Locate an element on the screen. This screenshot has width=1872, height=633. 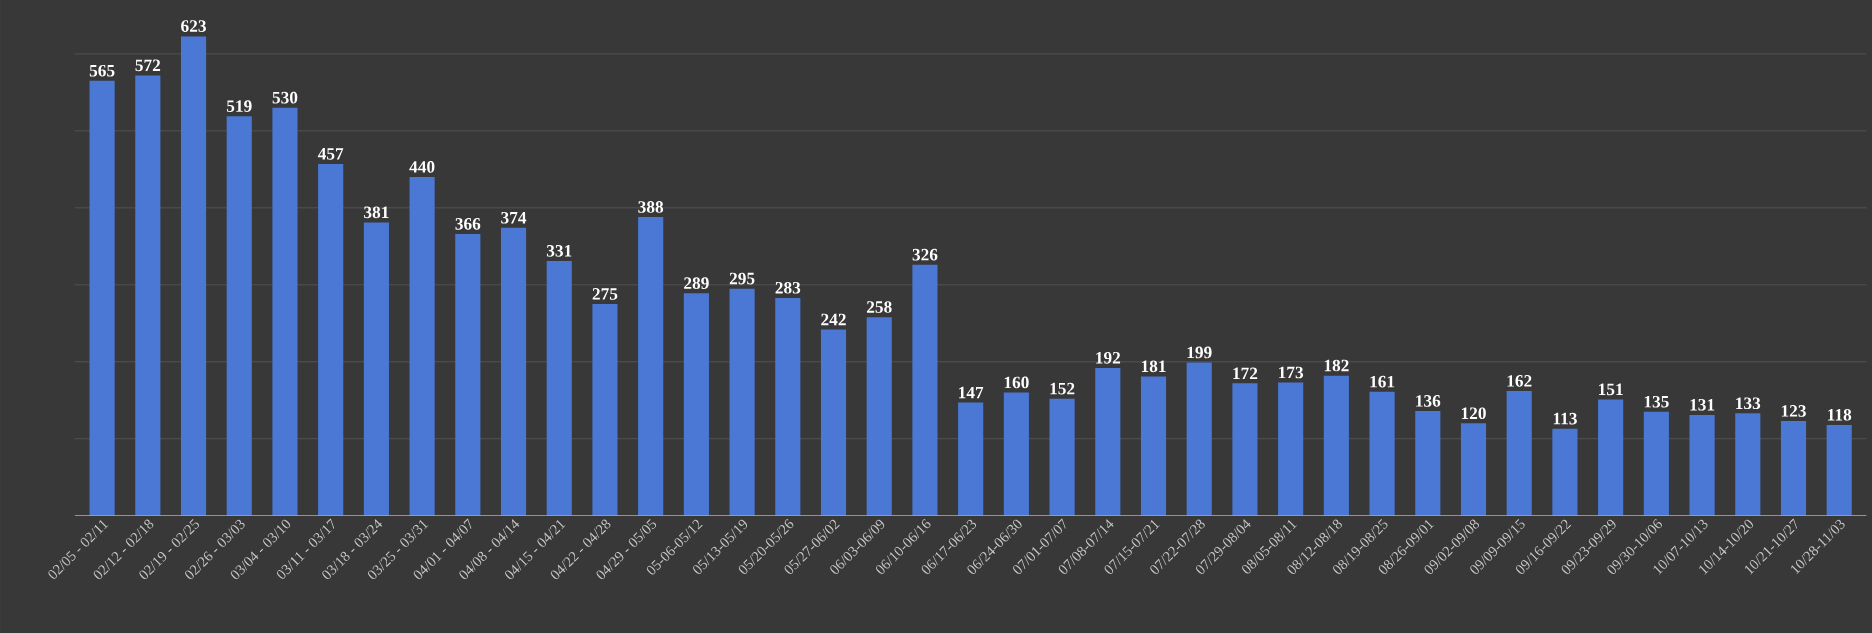
data-label: 118 is located at coordinates (1840, 414).